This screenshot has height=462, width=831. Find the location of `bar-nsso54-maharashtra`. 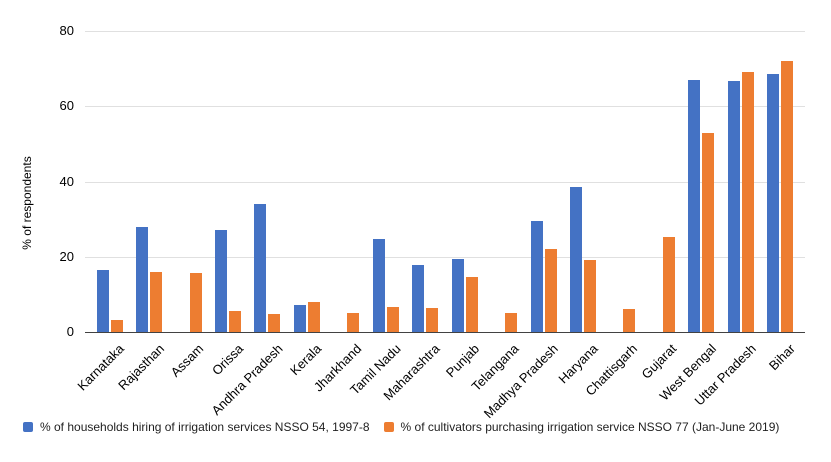

bar-nsso54-maharashtra is located at coordinates (418, 298).